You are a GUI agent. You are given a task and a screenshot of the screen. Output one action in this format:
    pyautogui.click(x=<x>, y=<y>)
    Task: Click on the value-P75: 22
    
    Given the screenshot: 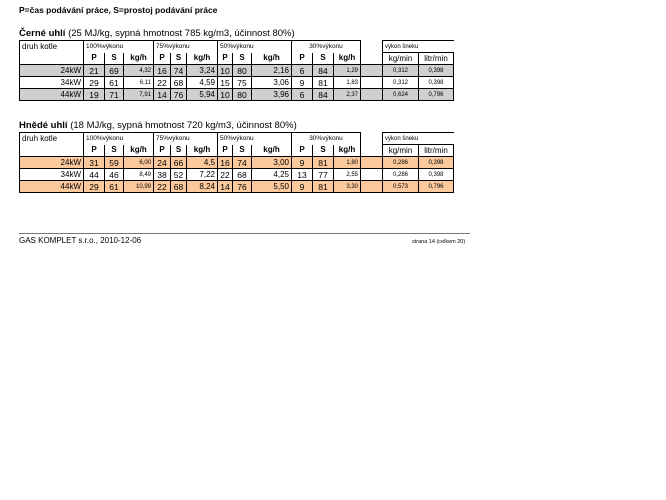 What is the action you would take?
    pyautogui.click(x=162, y=186)
    